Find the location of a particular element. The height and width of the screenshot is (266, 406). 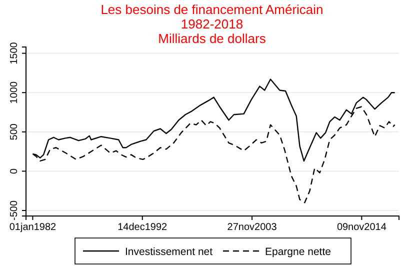

y-tick-label: 1000 is located at coordinates (14, 92).